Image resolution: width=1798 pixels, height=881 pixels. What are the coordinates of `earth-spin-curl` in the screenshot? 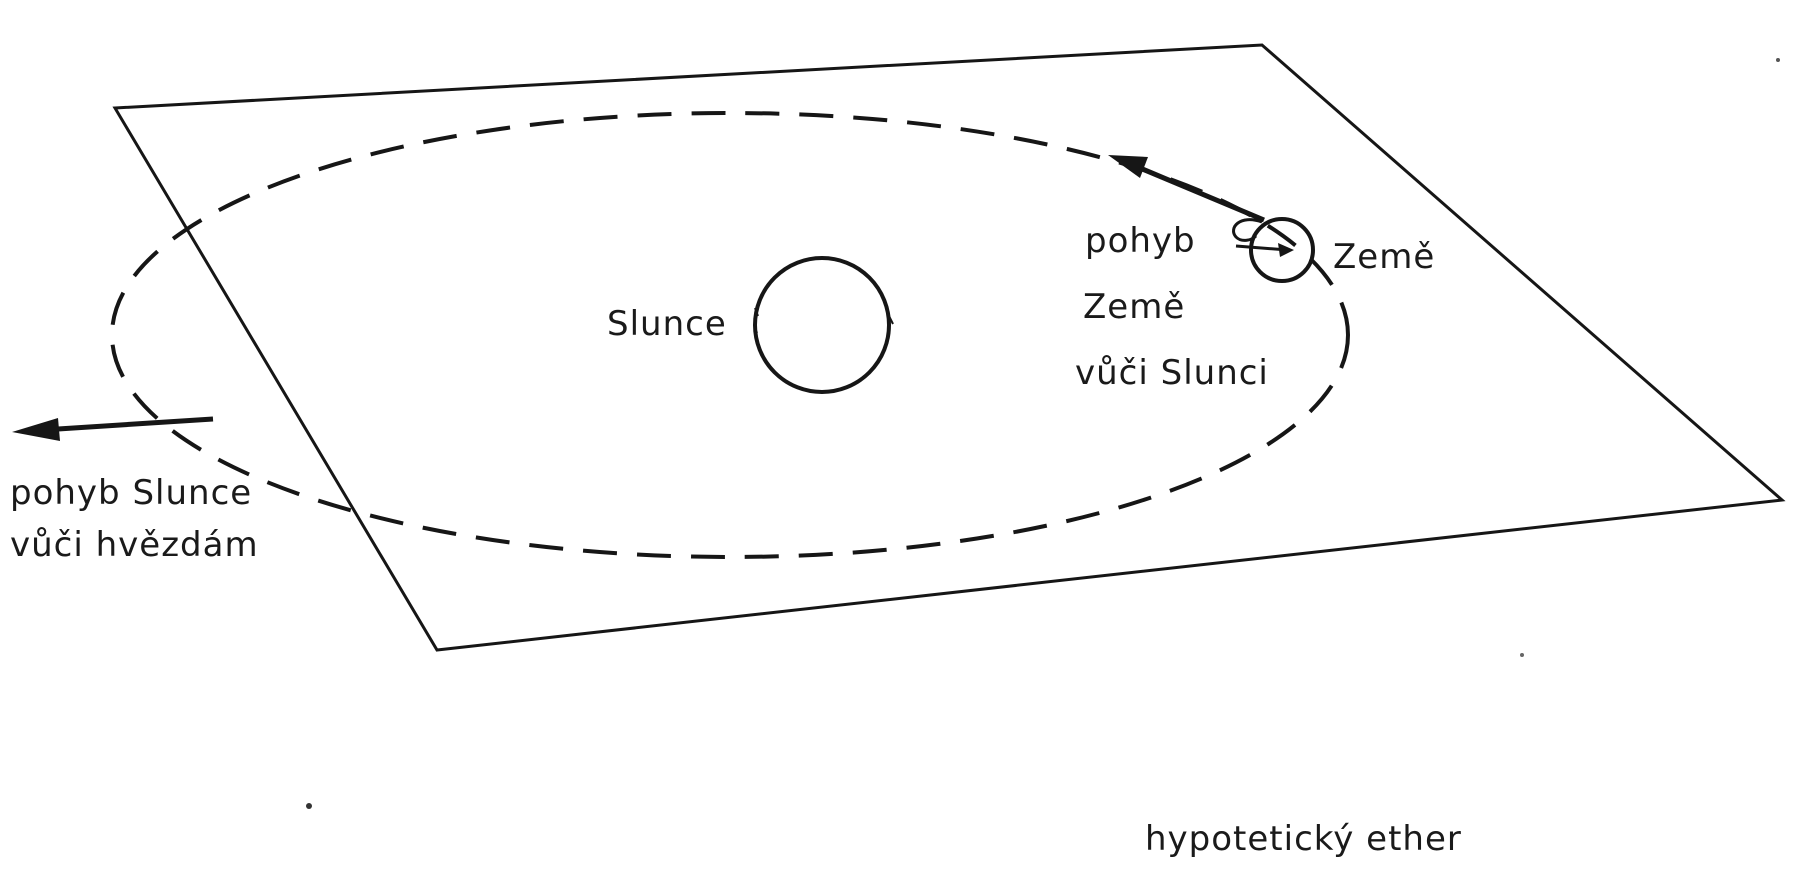 It's located at (1247, 230).